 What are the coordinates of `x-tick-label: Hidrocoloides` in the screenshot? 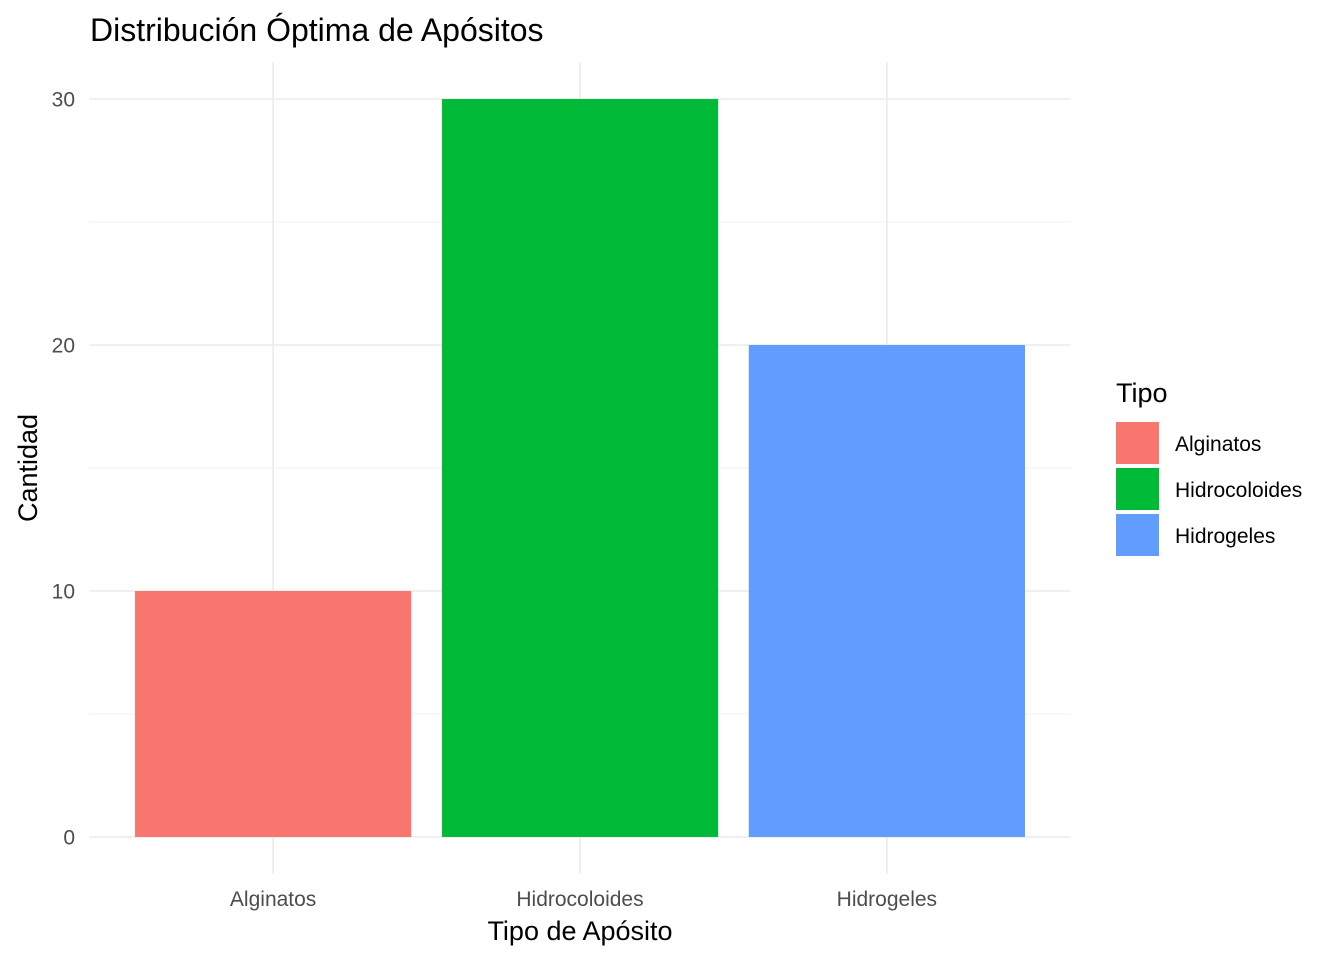 It's located at (579, 899).